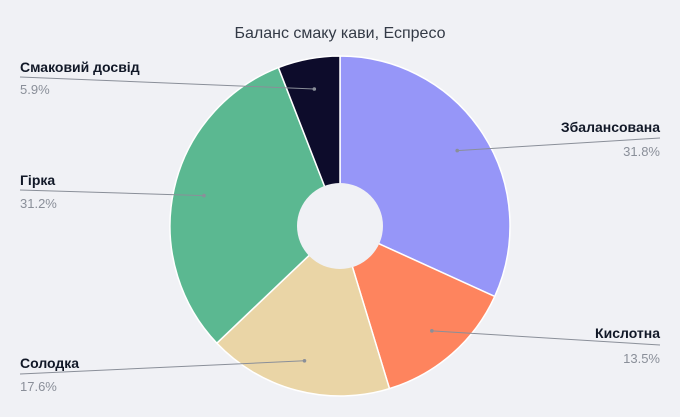  I want to click on slice-label-name: Кислотна, so click(627, 333).